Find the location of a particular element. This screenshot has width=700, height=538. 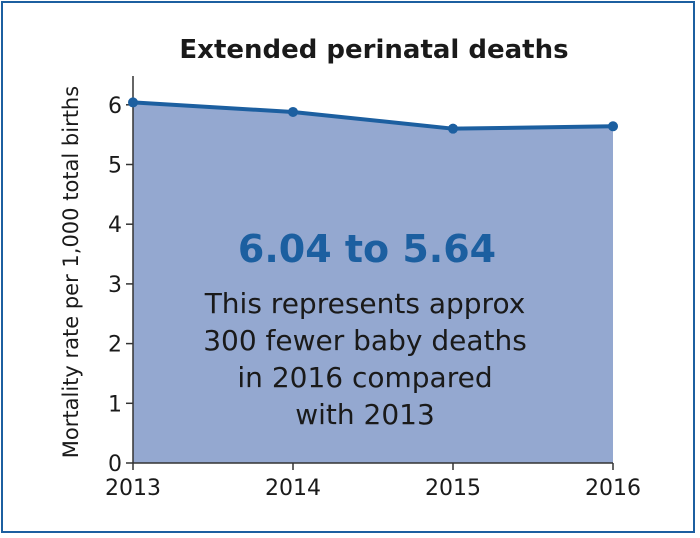

annotation-line-4: with 2013 is located at coordinates (365, 414).